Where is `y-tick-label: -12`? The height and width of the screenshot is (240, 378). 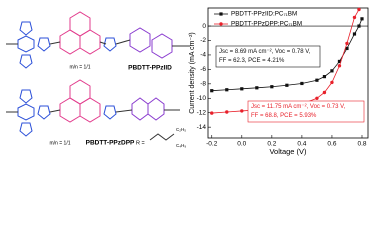 y-tick-label: -12 is located at coordinates (202, 112).